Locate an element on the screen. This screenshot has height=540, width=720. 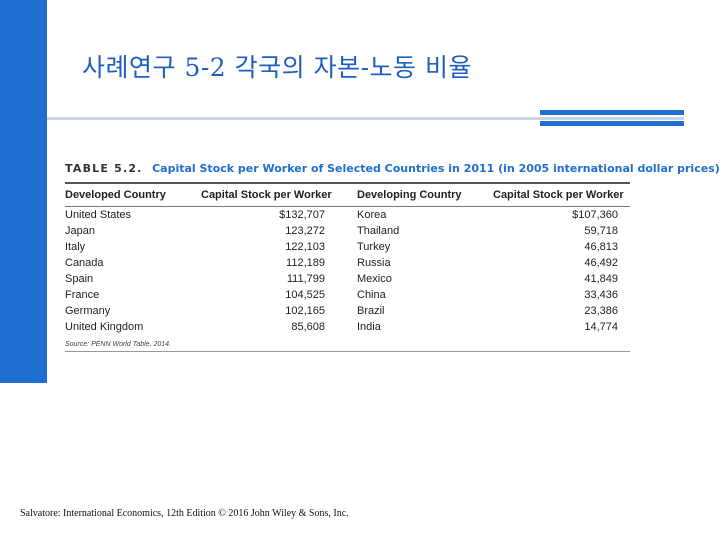
table-cell: Turkey is located at coordinates (374, 247).